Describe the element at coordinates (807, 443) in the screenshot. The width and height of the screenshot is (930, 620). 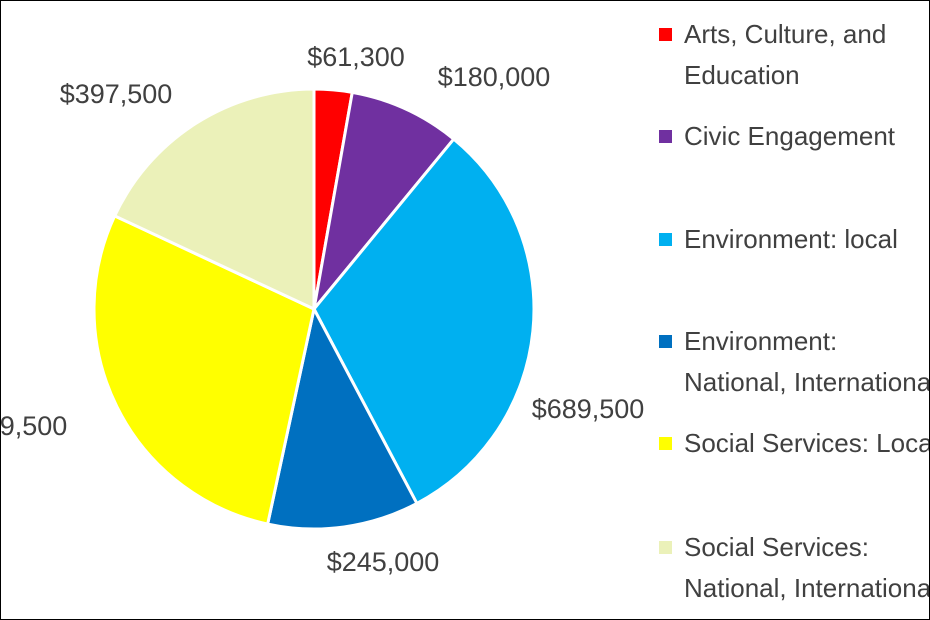
I see `legend-label: Social Services: Local` at that location.